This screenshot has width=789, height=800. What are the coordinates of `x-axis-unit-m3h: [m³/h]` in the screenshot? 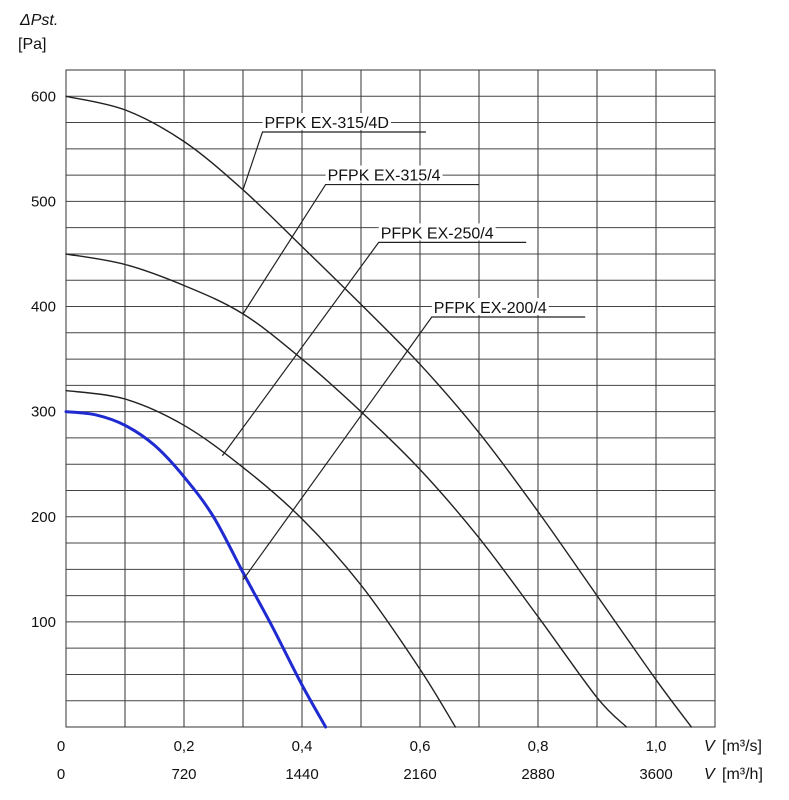 It's located at (742, 774).